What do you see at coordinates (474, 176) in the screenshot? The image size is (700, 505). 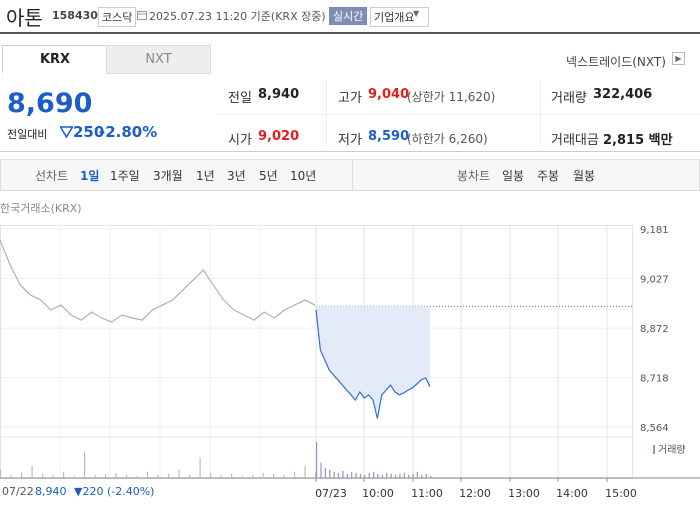 I see `chart-type-label: 봉차트` at bounding box center [474, 176].